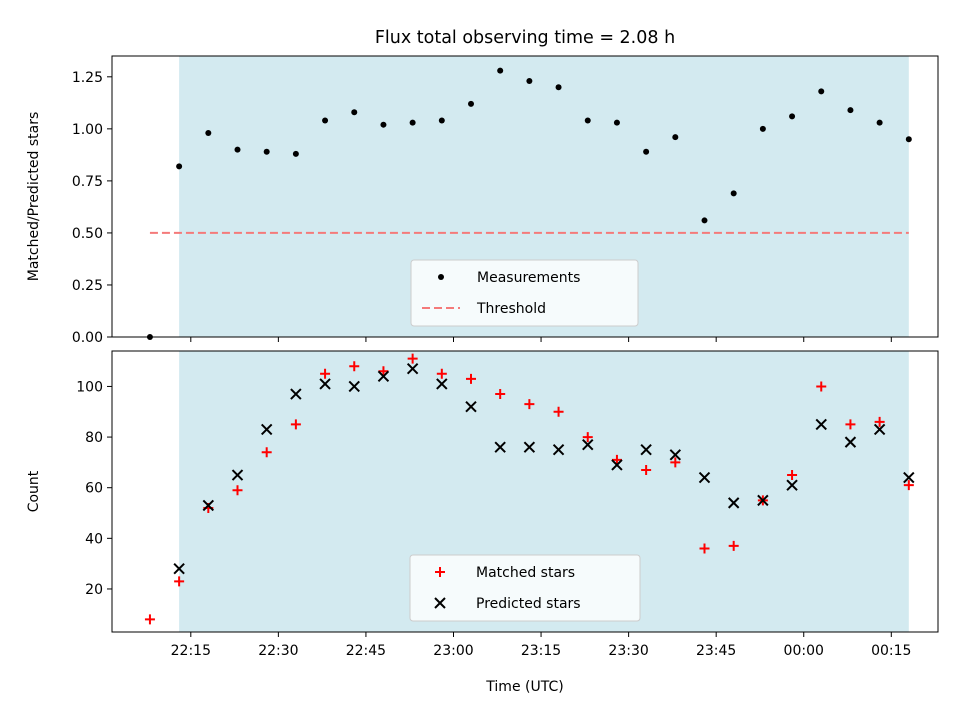 This screenshot has height=720, width=960. What do you see at coordinates (628, 651) in the screenshot?
I see `x-tick-label: 23:30` at bounding box center [628, 651].